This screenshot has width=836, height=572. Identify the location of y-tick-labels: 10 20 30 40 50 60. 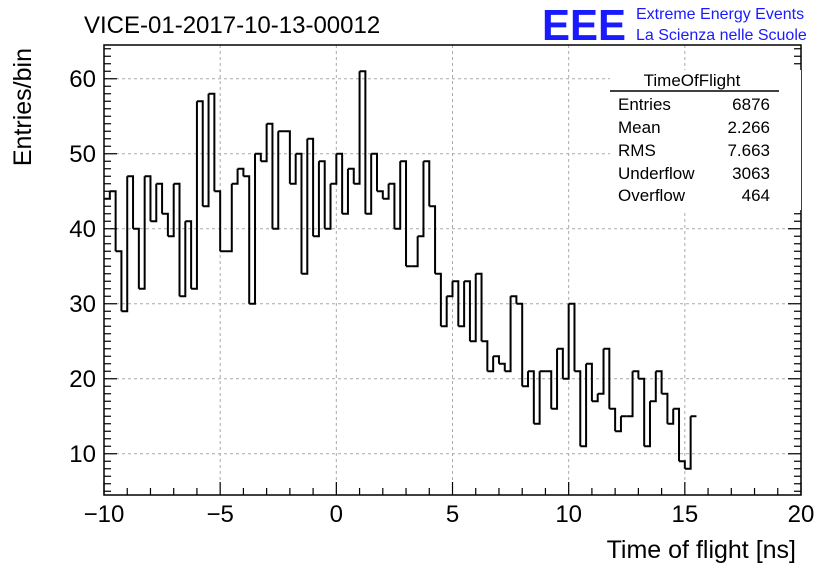
(82, 267).